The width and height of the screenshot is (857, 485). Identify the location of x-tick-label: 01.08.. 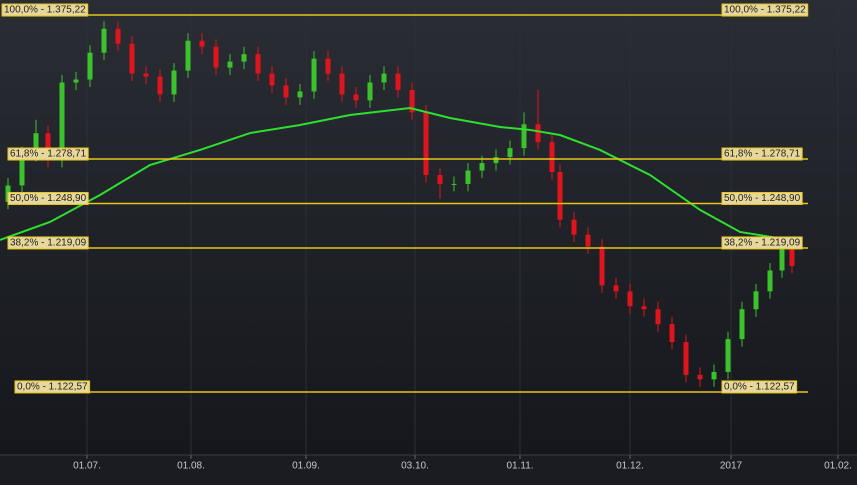
(191, 466).